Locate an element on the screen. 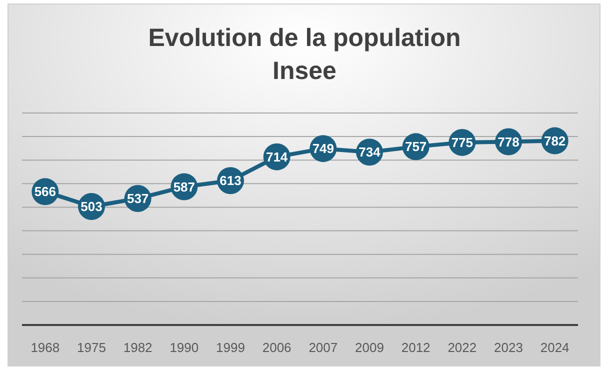 This screenshot has width=609, height=374. x-tick-label: 2023 is located at coordinates (508, 347).